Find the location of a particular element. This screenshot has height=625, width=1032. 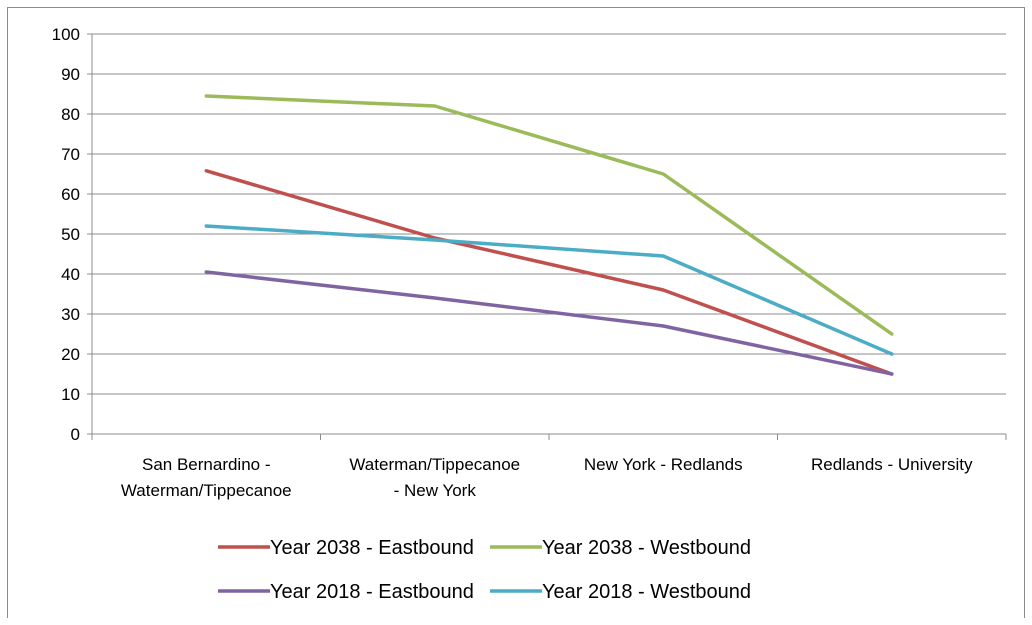

x-category-line: New York - Redlands is located at coordinates (663, 464).